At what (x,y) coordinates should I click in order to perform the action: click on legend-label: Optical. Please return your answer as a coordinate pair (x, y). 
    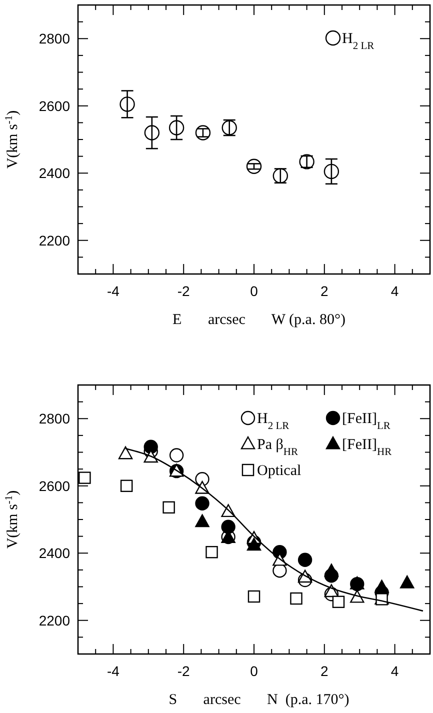
    Looking at the image, I should click on (279, 471).